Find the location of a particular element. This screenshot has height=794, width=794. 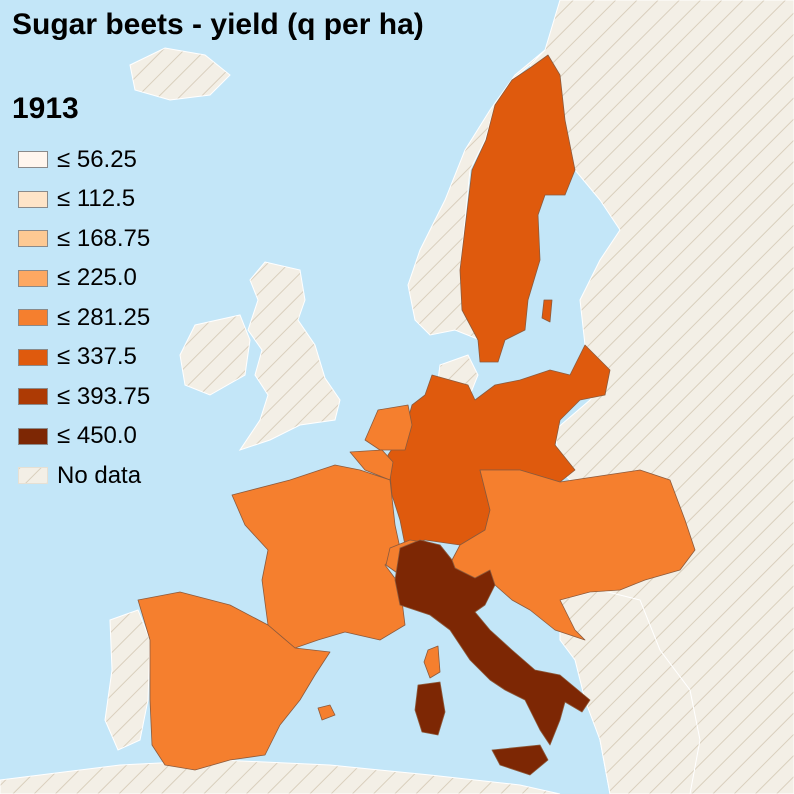

legend-item: ≤ 112.5 is located at coordinates (84, 200).